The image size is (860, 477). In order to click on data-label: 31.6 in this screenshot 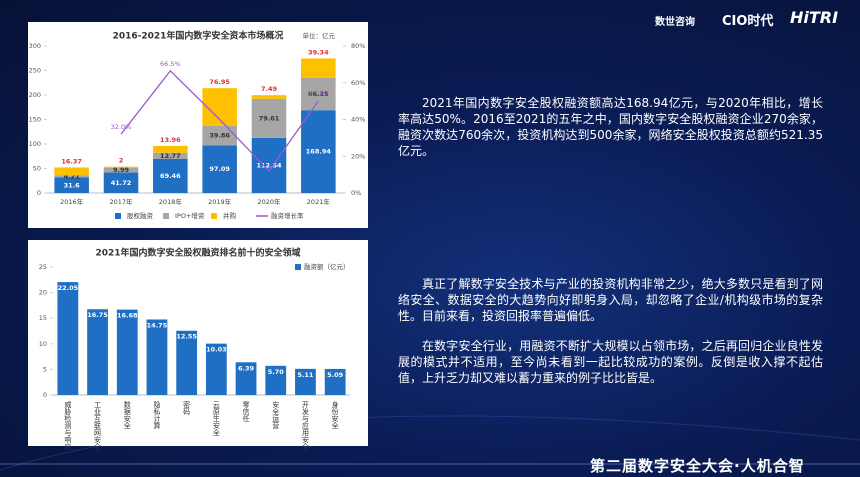, I will do `click(72, 185)`.